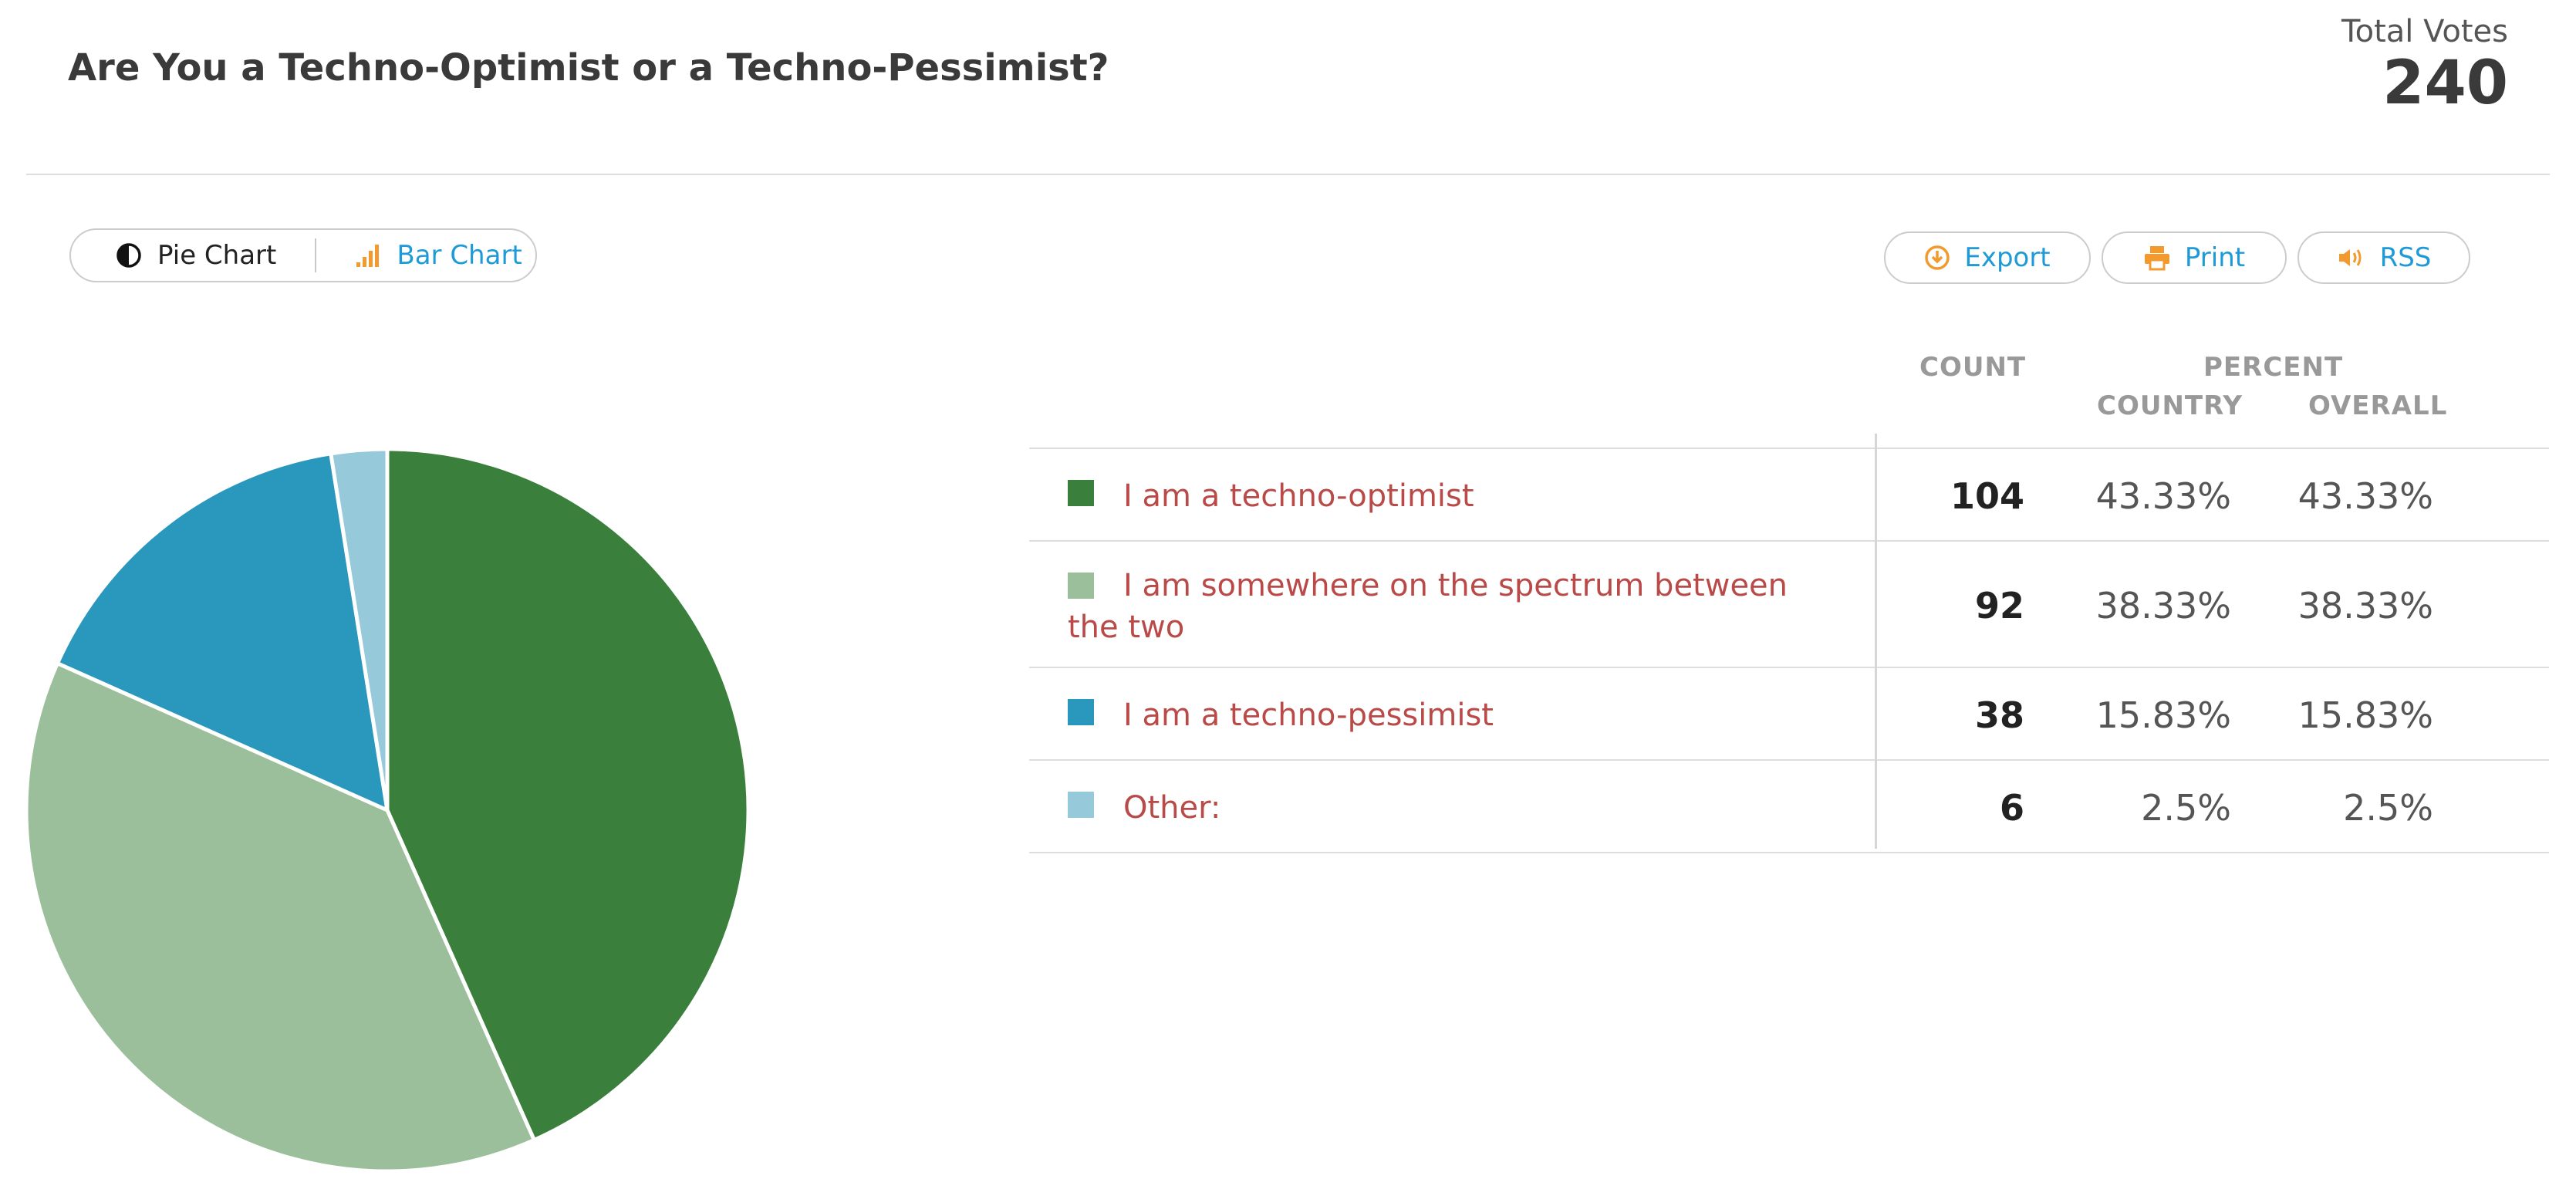  I want to click on row-count: 6, so click(2011, 808).